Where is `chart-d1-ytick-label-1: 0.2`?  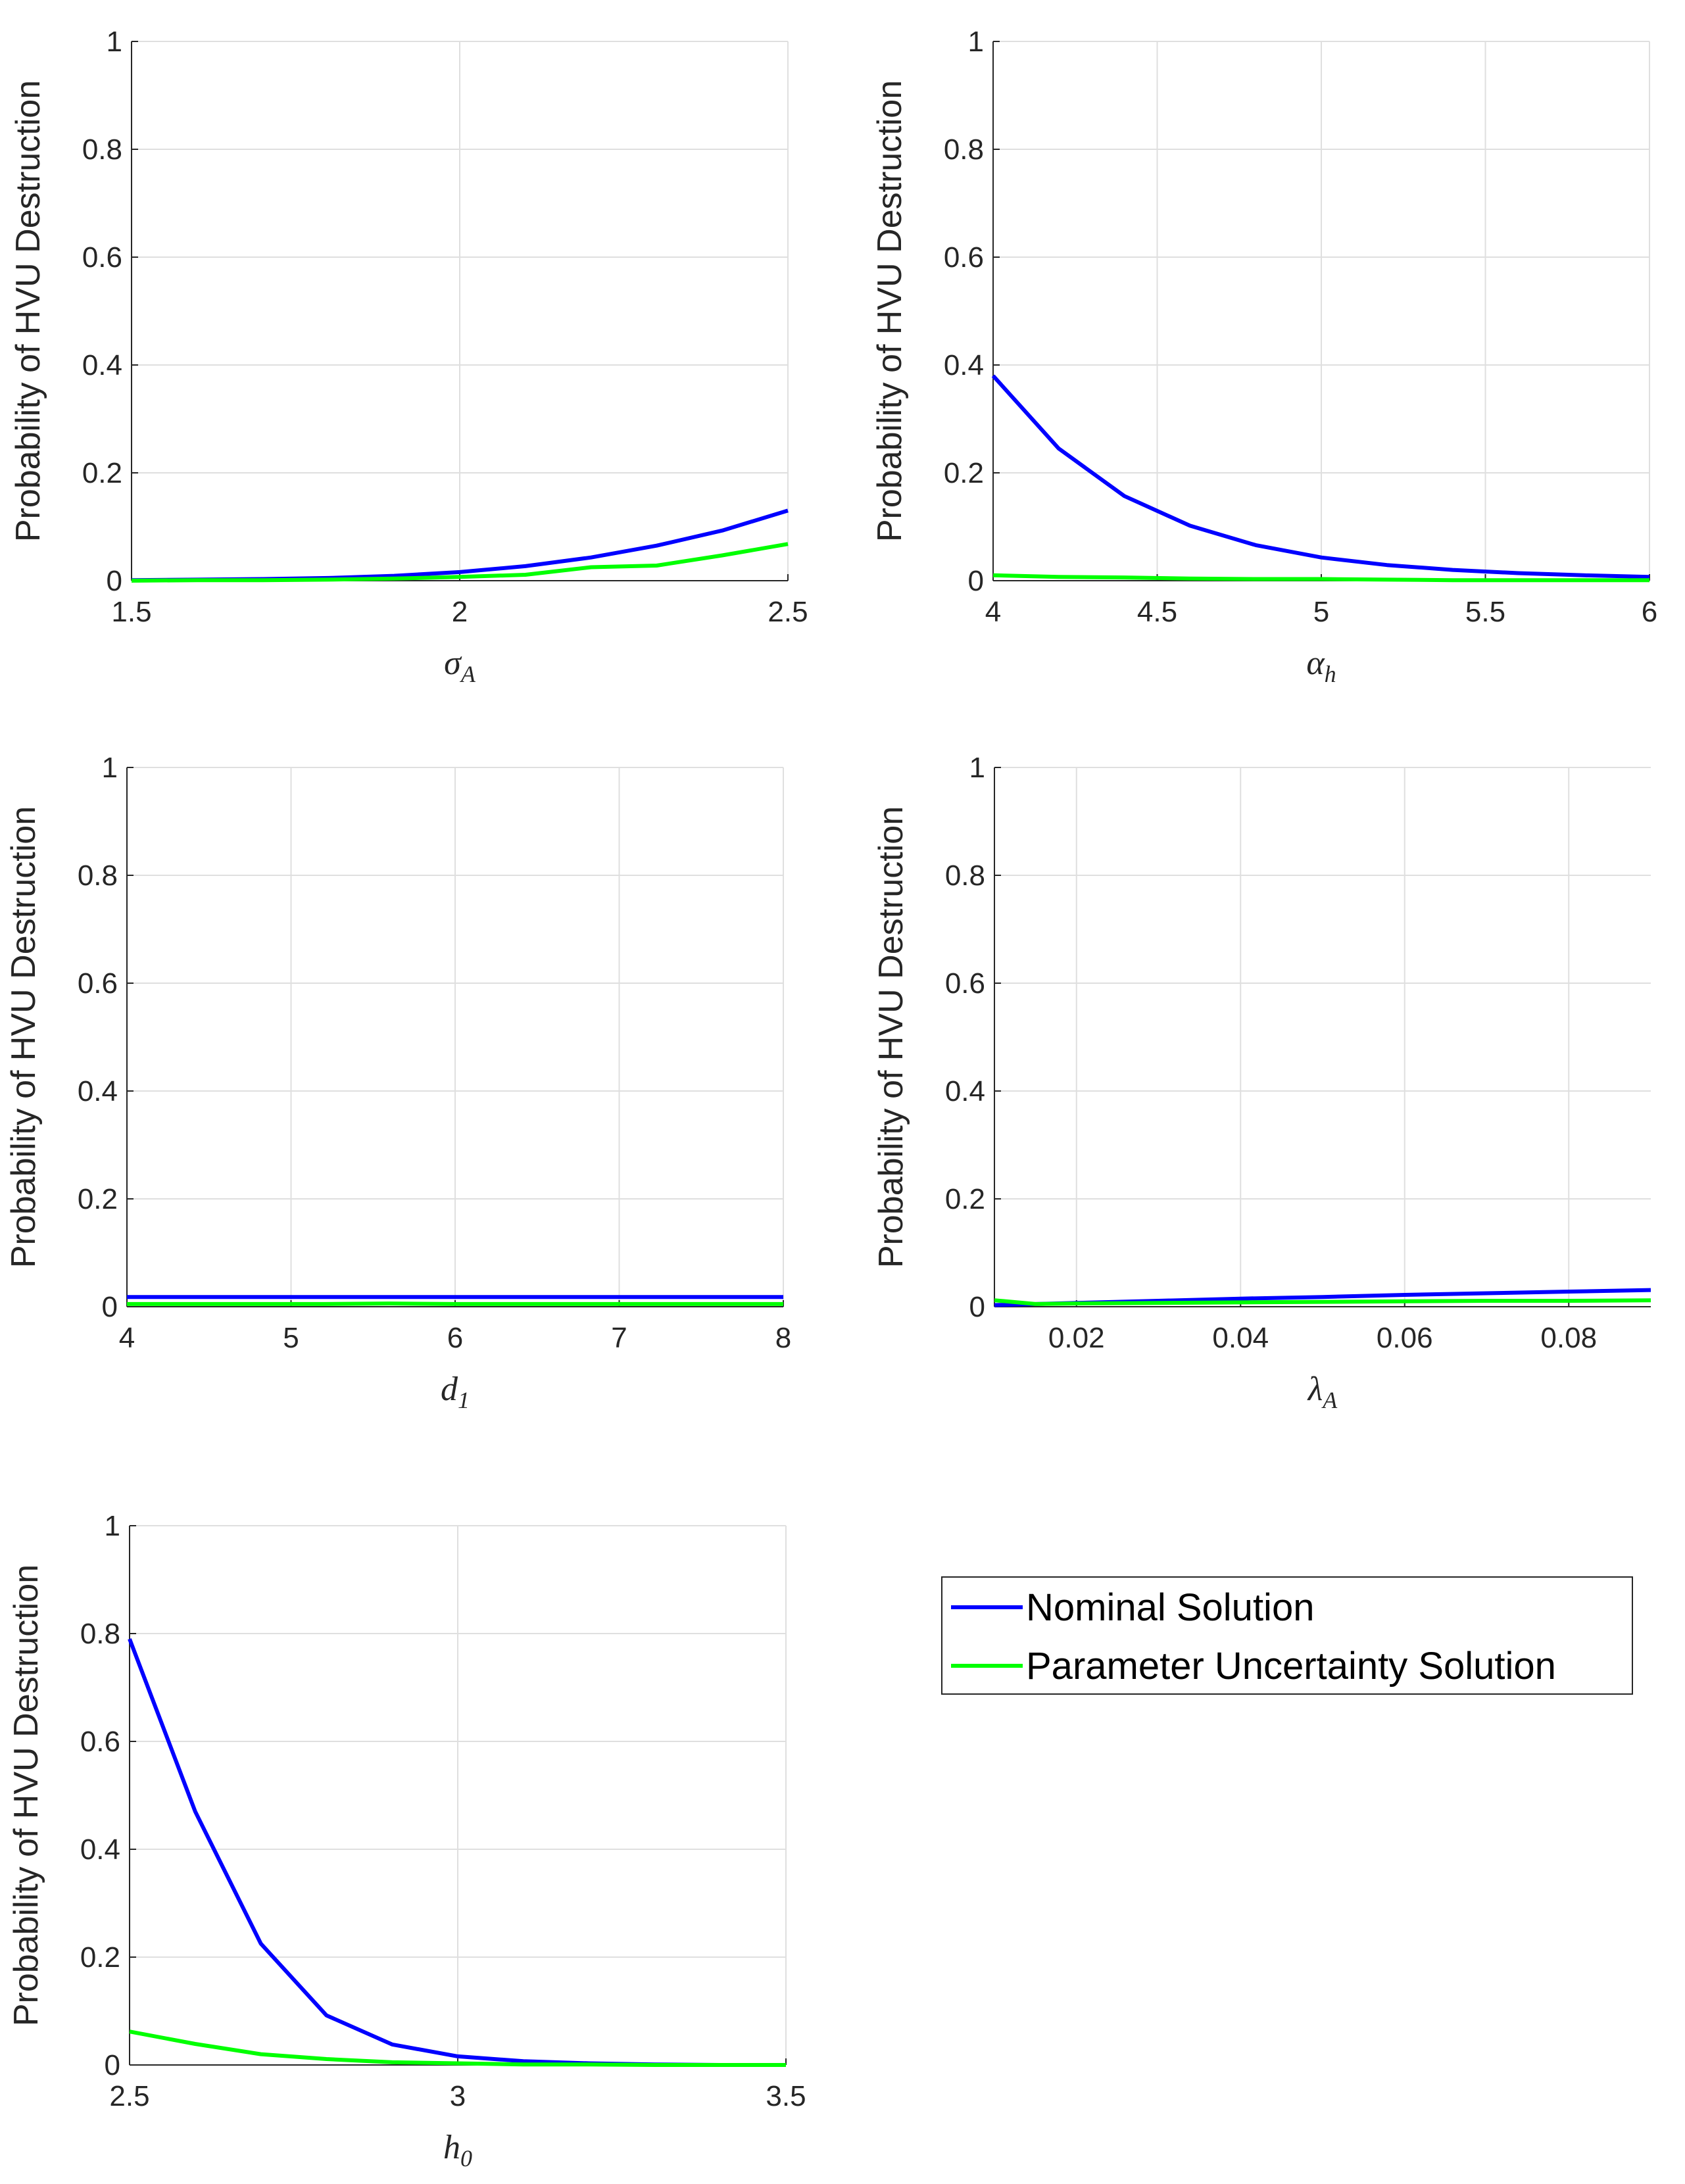 chart-d1-ytick-label-1: 0.2 is located at coordinates (98, 1199).